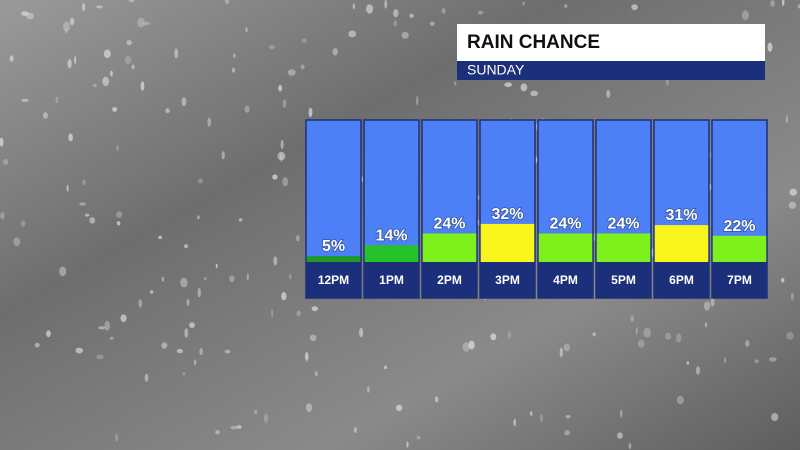  What do you see at coordinates (333, 280) in the screenshot?
I see `x-tick-label: 12PM` at bounding box center [333, 280].